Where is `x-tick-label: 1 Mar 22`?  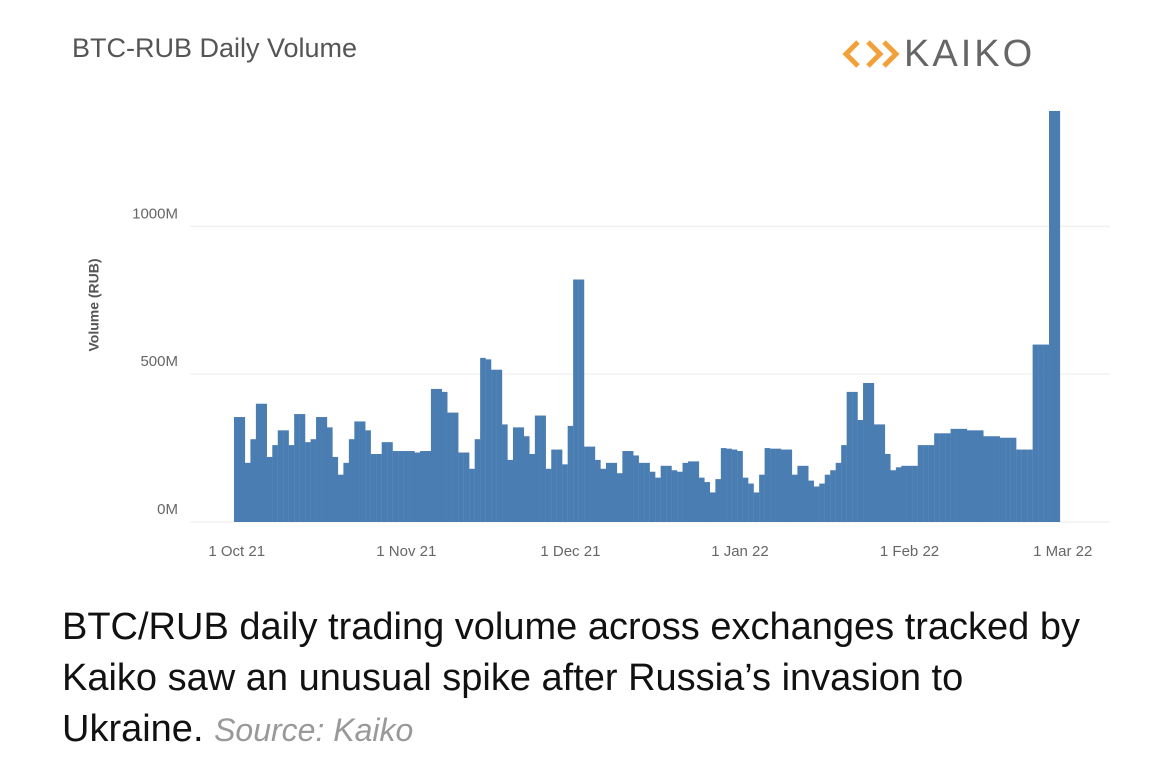
x-tick-label: 1 Mar 22 is located at coordinates (1062, 551).